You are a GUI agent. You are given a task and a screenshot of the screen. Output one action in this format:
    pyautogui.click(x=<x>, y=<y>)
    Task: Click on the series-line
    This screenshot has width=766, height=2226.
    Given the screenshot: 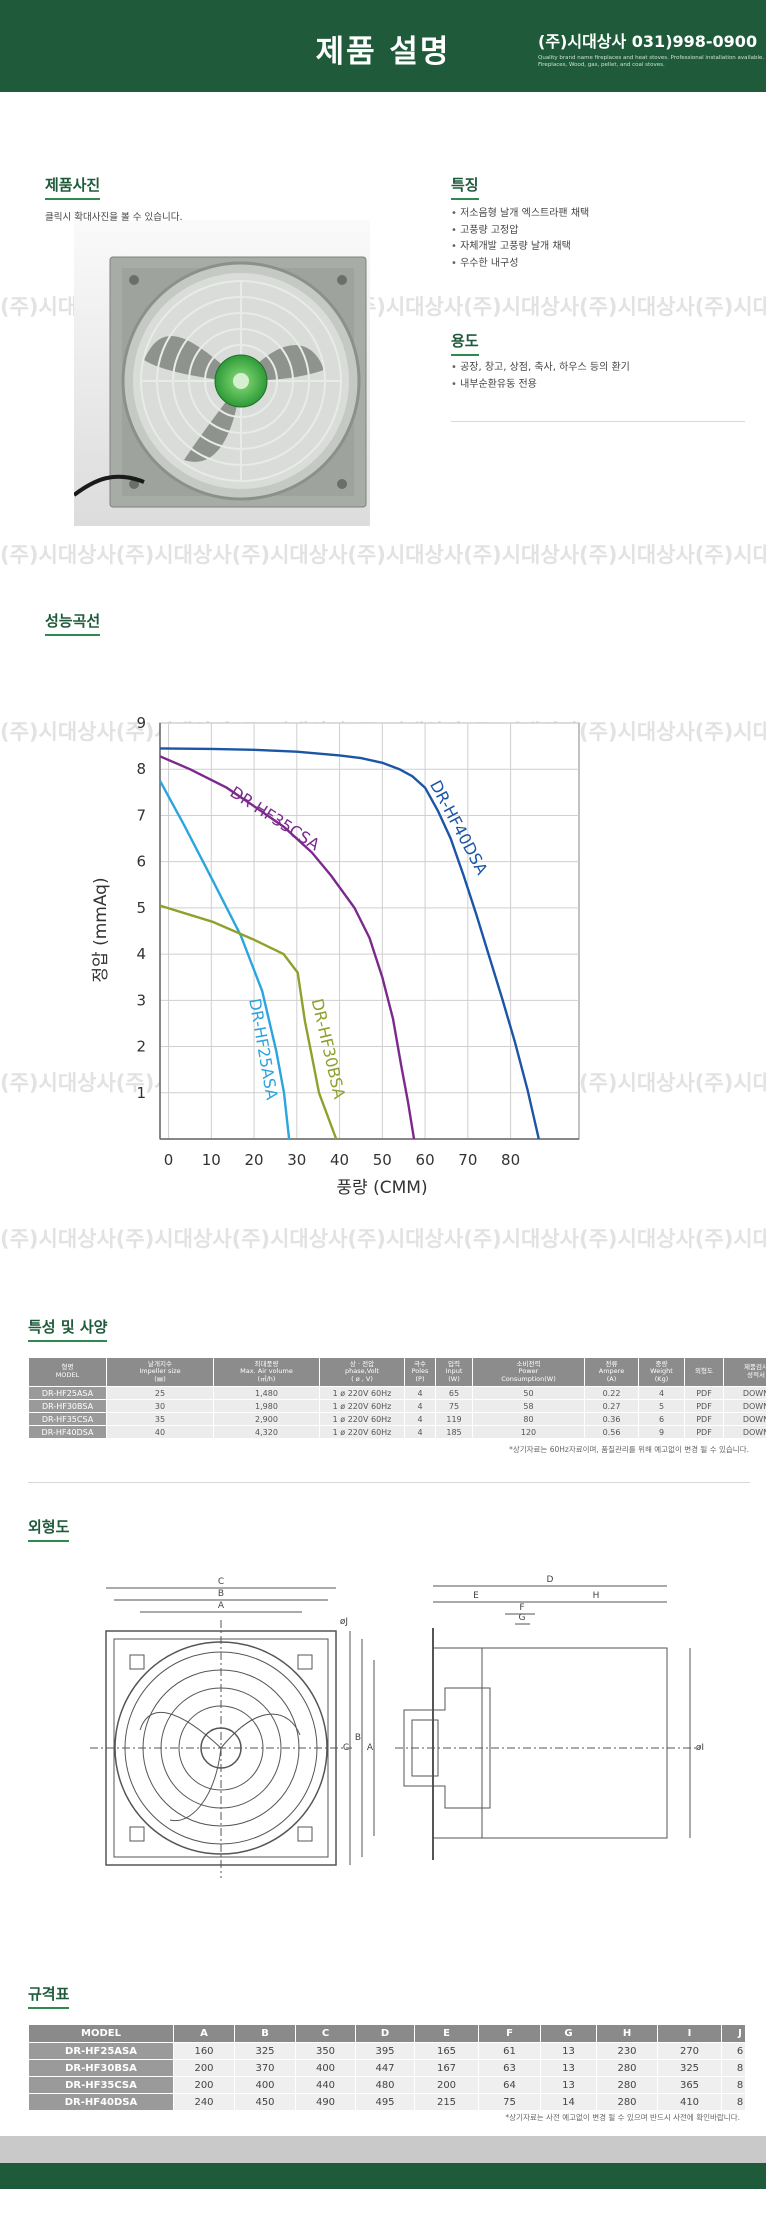 What is the action you would take?
    pyautogui.click(x=224, y=960)
    